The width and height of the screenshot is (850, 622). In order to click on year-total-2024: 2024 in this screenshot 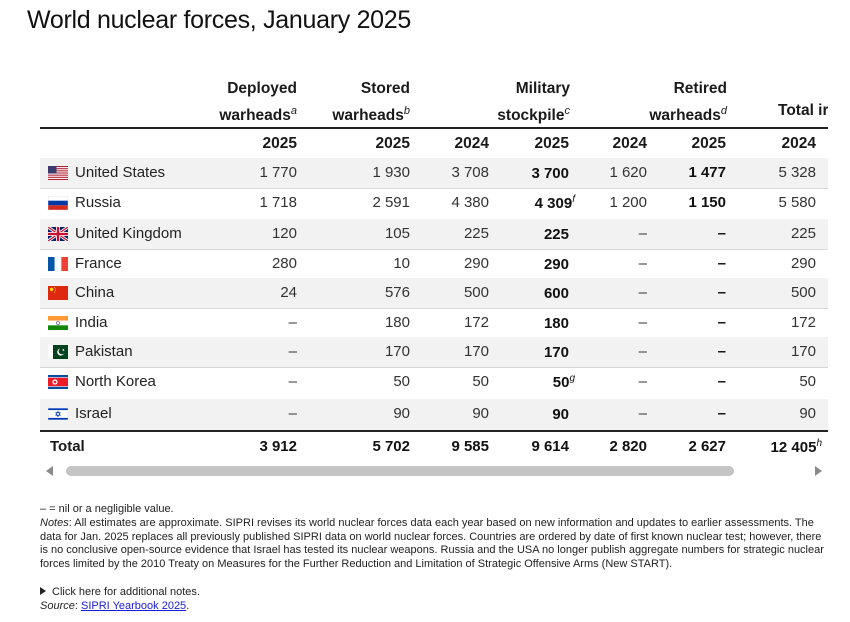, I will do `click(798, 143)`.